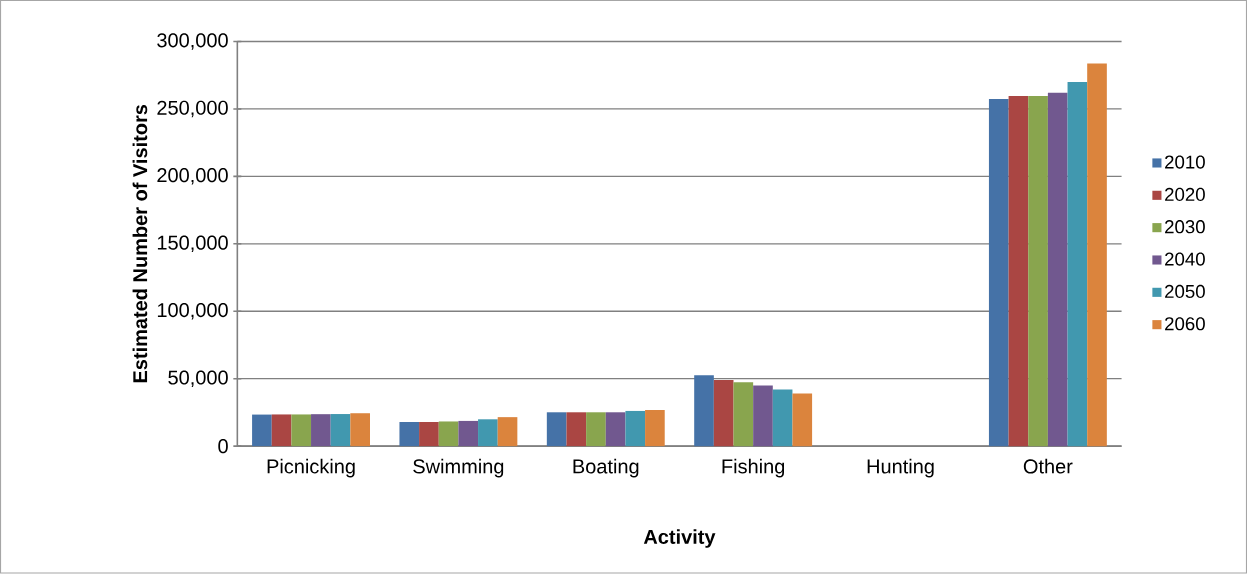 Image resolution: width=1247 pixels, height=574 pixels. I want to click on legend-label: 2040, so click(1185, 259).